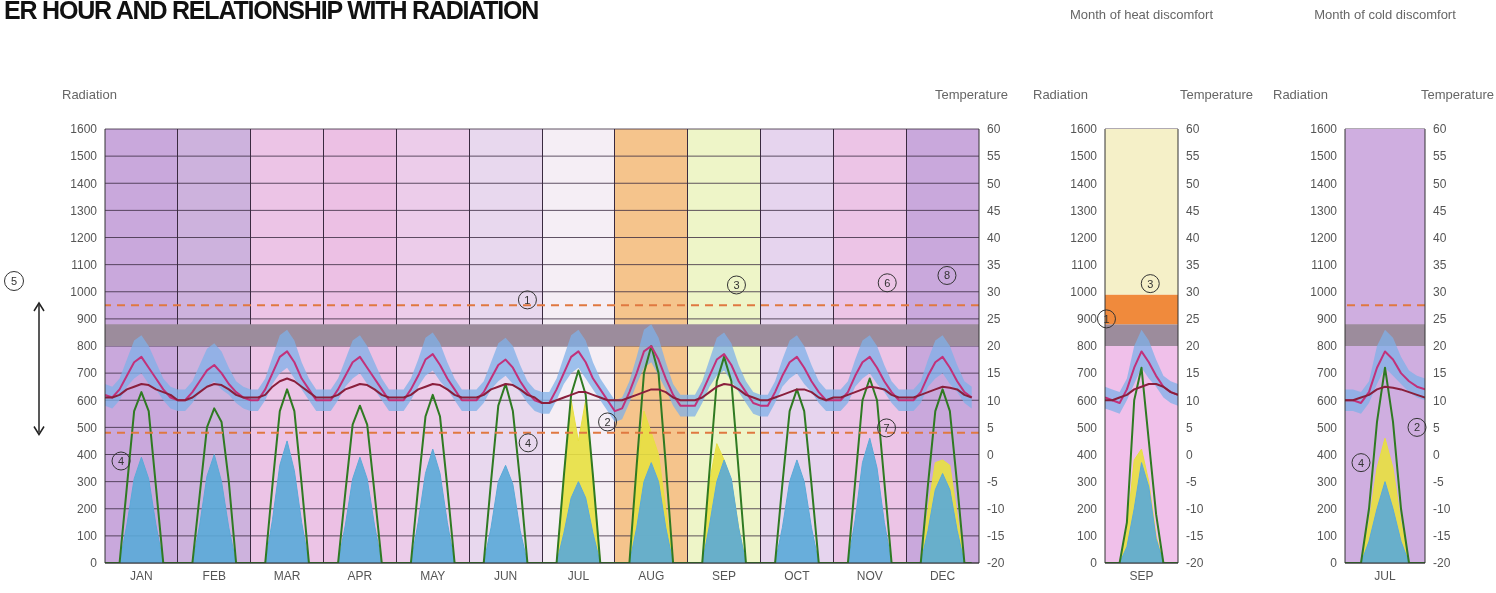  What do you see at coordinates (994, 400) in the screenshot?
I see `y2-tick-label: 10` at bounding box center [994, 400].